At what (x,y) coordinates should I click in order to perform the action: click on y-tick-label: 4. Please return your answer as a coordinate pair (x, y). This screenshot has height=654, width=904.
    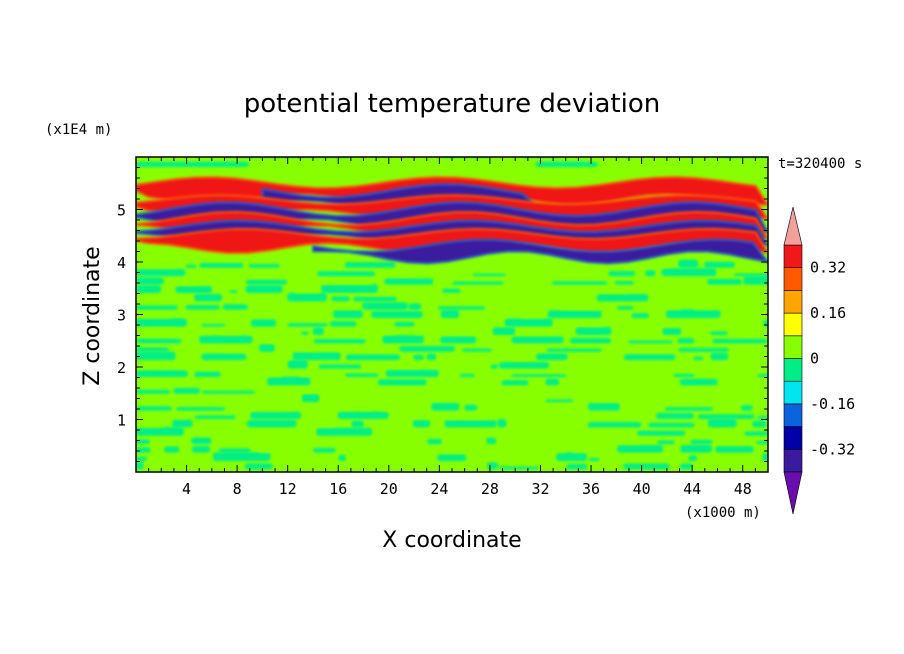
    Looking at the image, I should click on (121, 263).